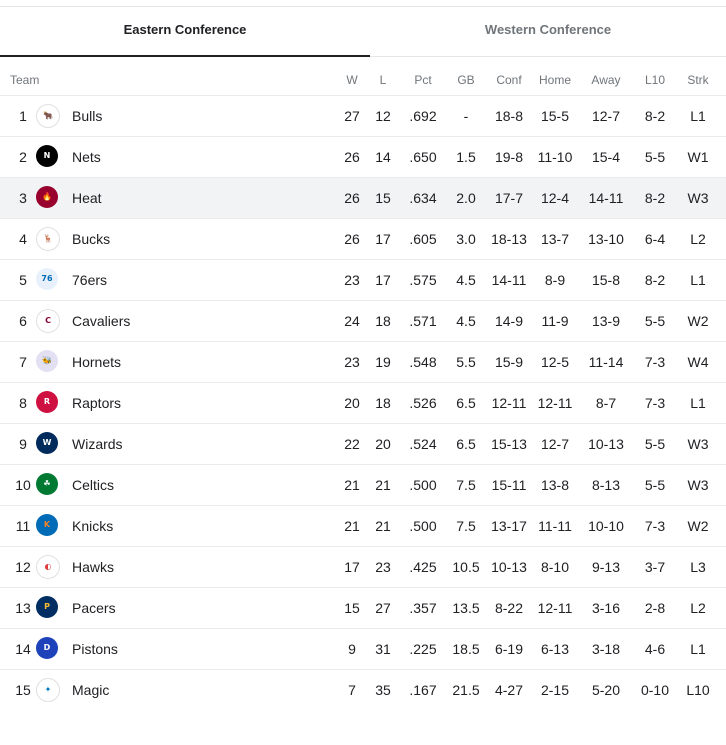 The height and width of the screenshot is (745, 726). Describe the element at coordinates (47, 156) in the screenshot. I see `nets-logo-icon: N` at that location.